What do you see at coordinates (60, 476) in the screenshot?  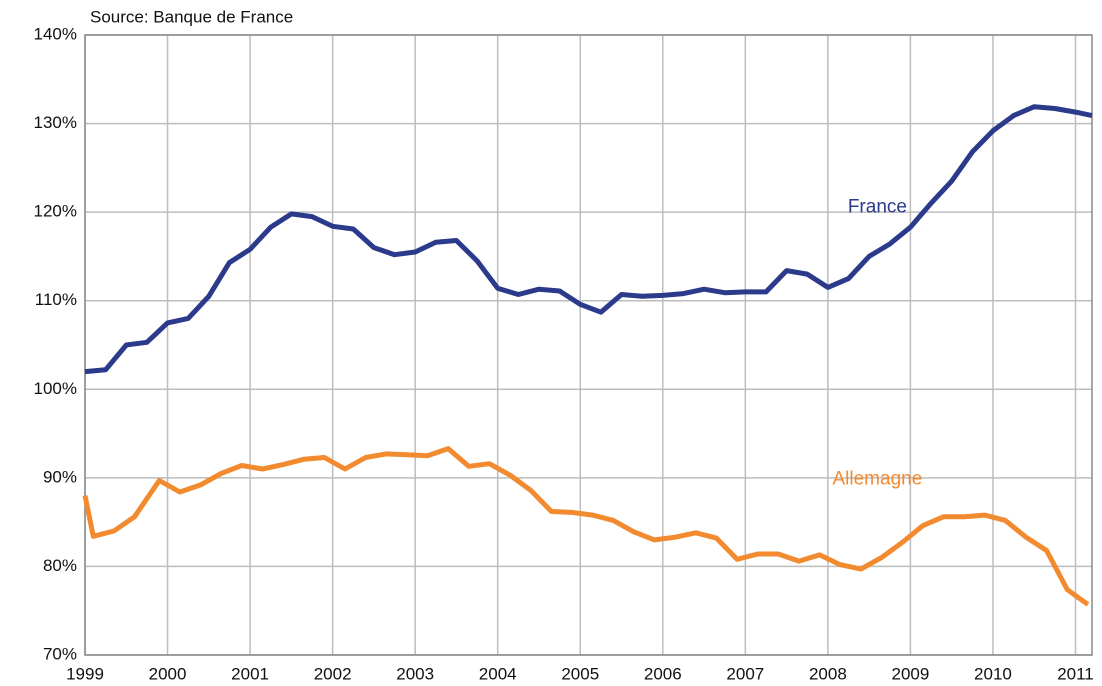 I see `y-tick-label: 90%` at bounding box center [60, 476].